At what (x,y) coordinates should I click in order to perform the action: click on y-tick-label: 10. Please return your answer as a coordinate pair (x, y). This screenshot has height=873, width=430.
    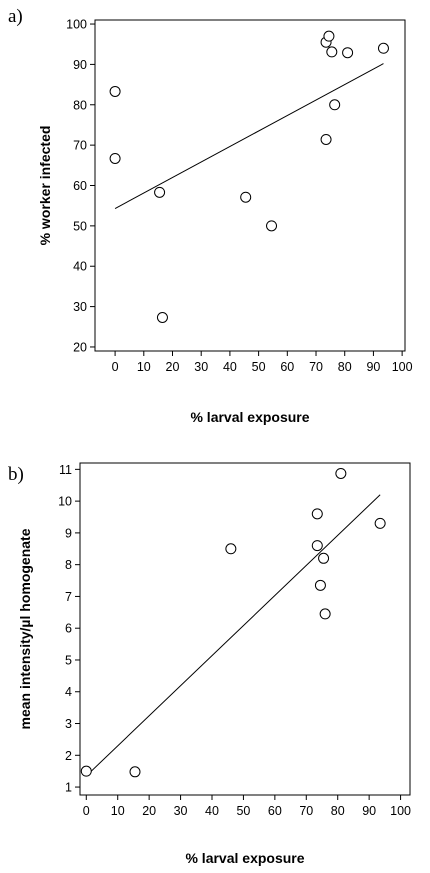
    Looking at the image, I should click on (65, 502).